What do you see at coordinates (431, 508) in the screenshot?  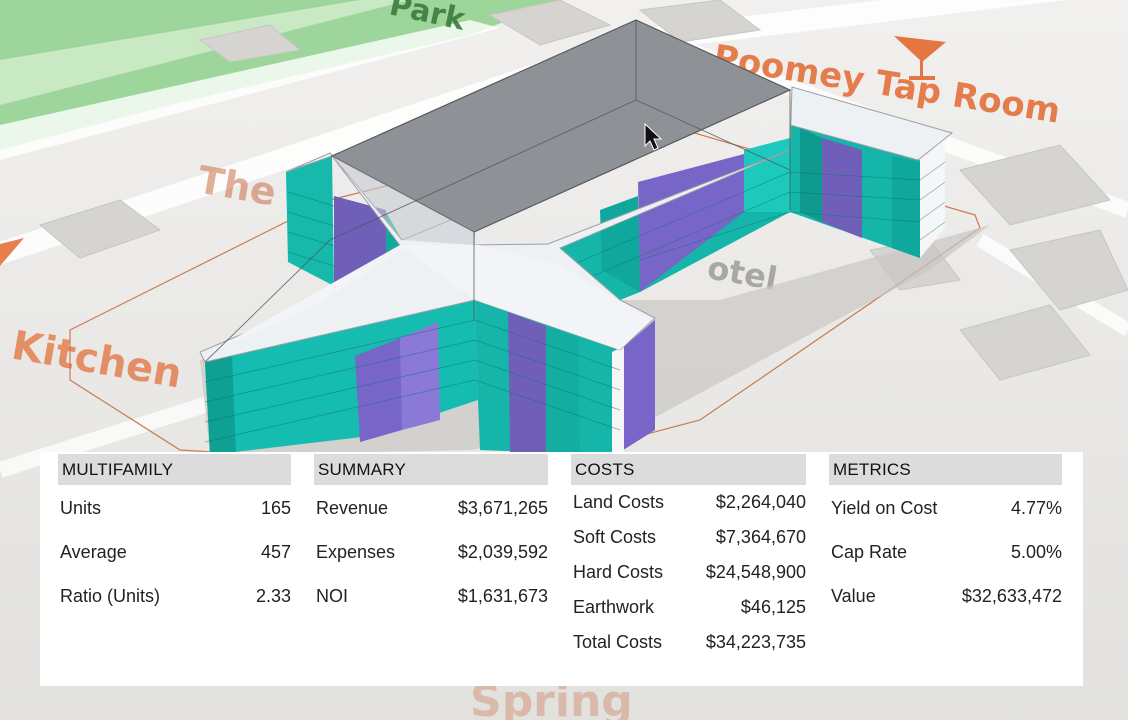 I see `revenue-row: Revenue $3,671,265` at bounding box center [431, 508].